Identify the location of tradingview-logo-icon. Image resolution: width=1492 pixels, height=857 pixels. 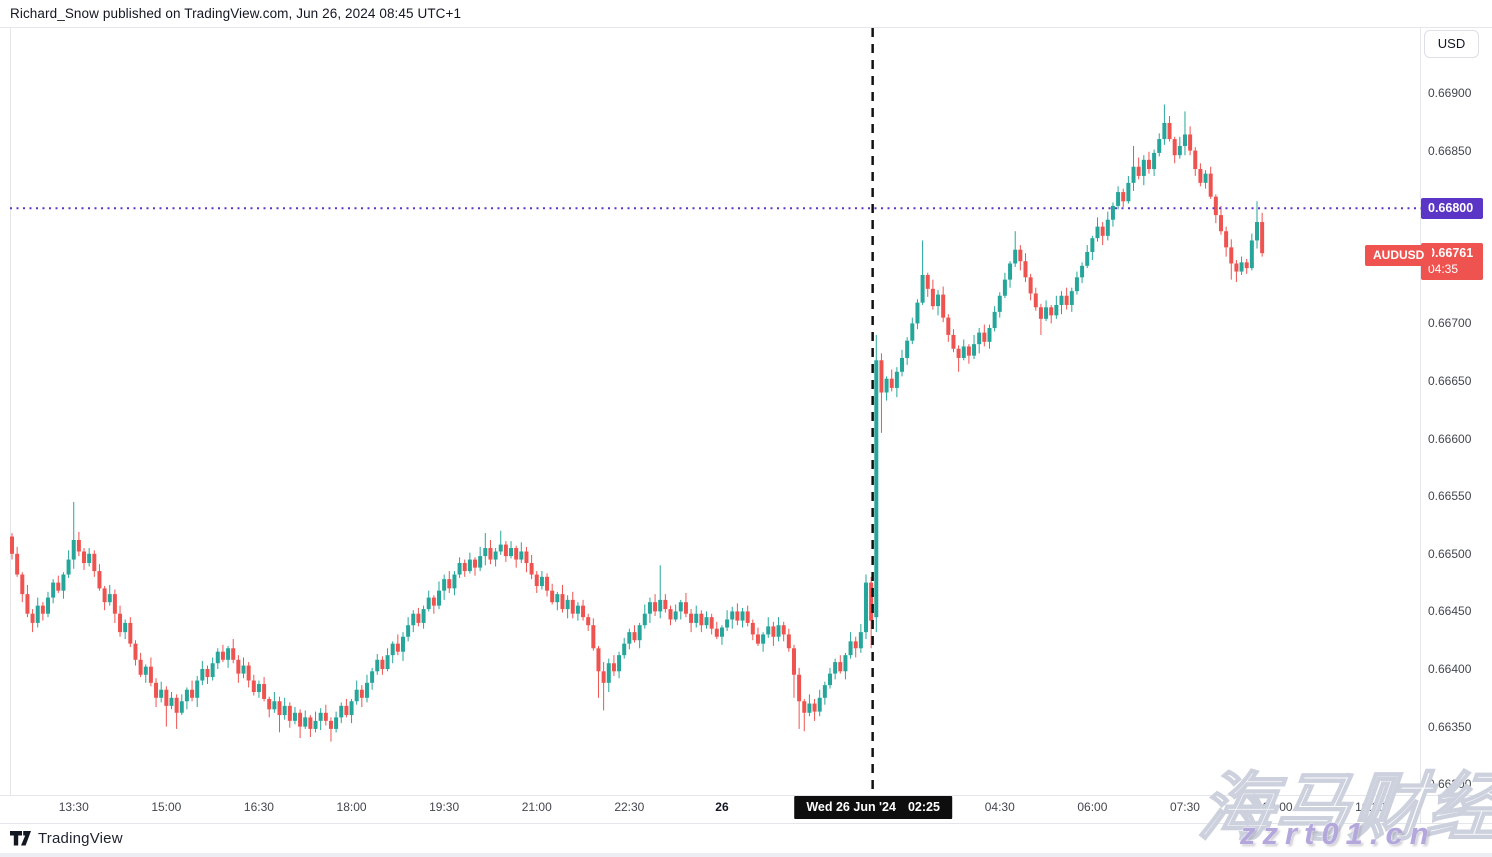
(20, 838).